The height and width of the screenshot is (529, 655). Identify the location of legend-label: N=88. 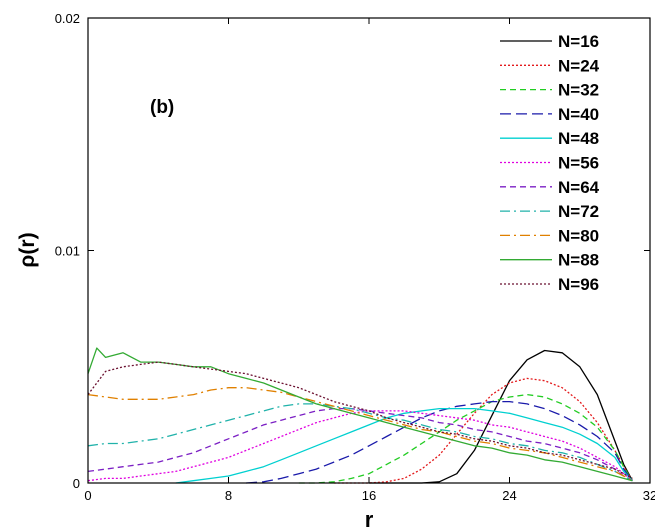
(578, 260).